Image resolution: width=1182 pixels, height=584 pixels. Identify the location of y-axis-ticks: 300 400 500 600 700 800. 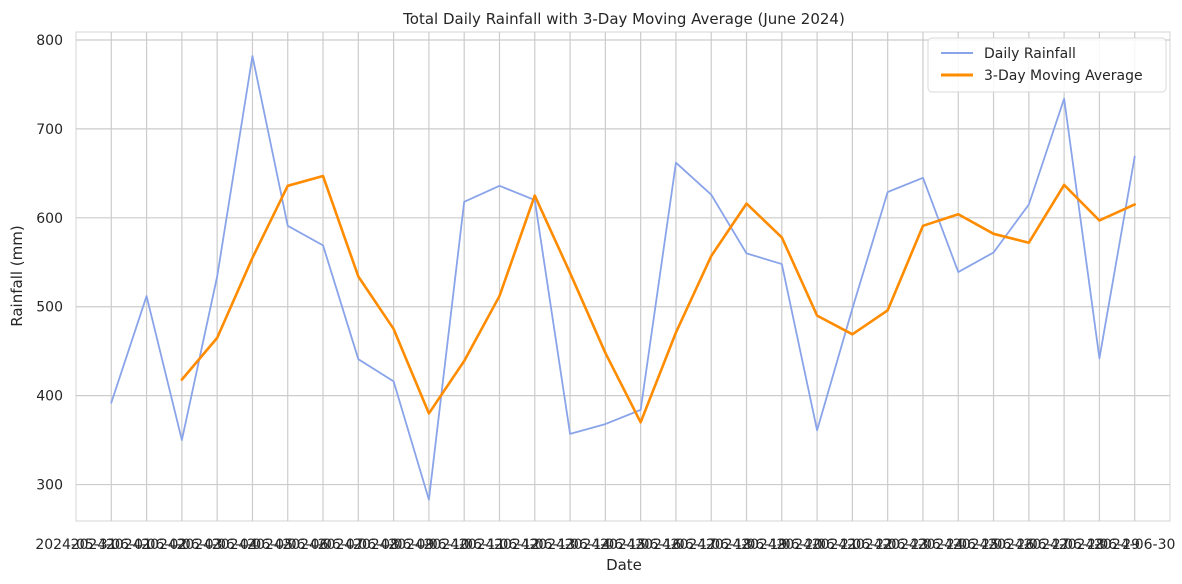
(49, 263).